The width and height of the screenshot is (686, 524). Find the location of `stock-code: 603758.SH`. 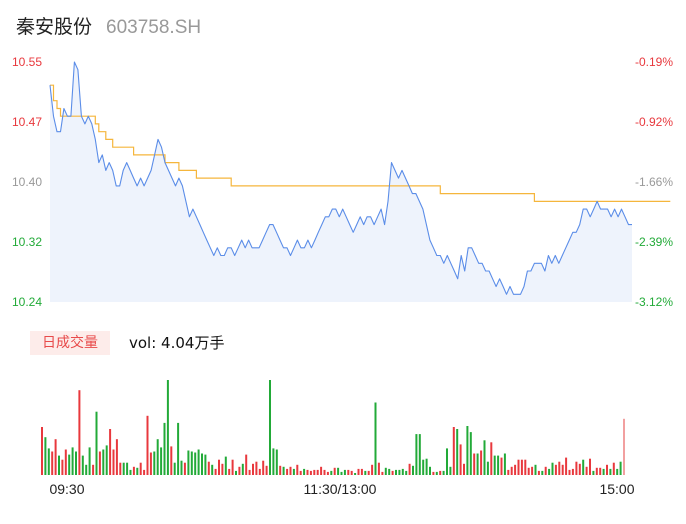

stock-code: 603758.SH is located at coordinates (154, 27).